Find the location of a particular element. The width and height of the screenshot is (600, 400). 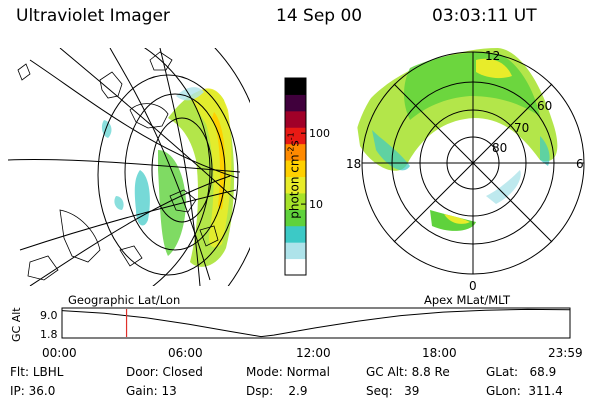

xtick-label-4: 23:59 is located at coordinates (565, 353).